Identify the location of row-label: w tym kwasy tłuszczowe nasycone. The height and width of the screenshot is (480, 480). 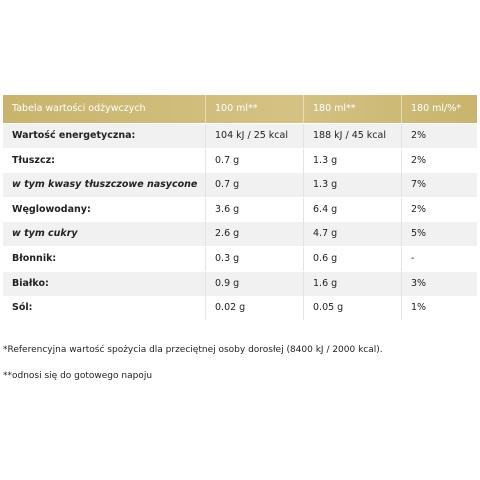
(105, 185).